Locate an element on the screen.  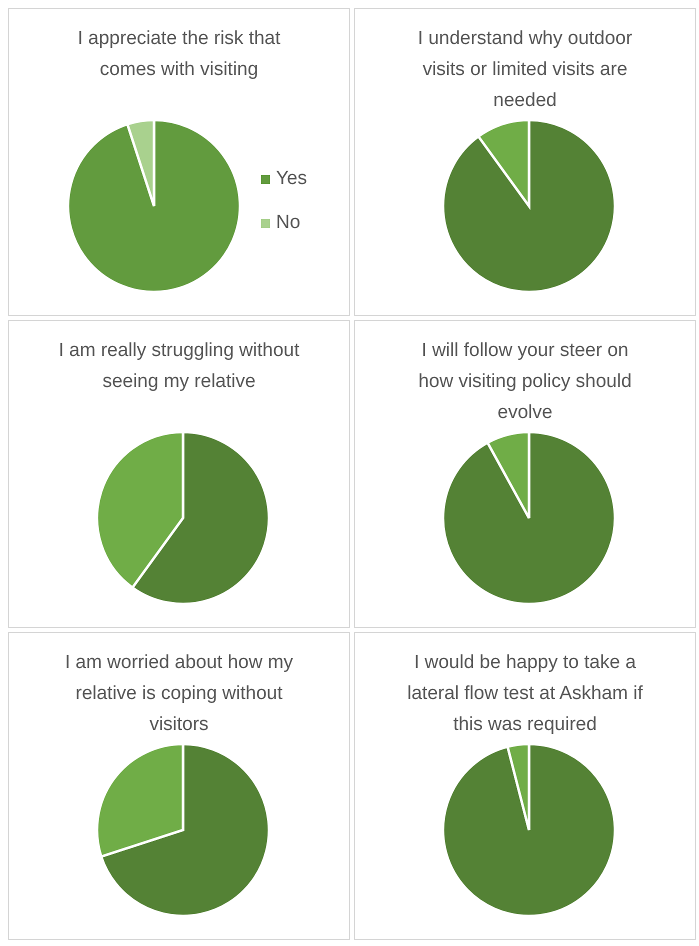
chart-title: I will follow your steer on how visiting policy should evolve is located at coordinates (525, 382).